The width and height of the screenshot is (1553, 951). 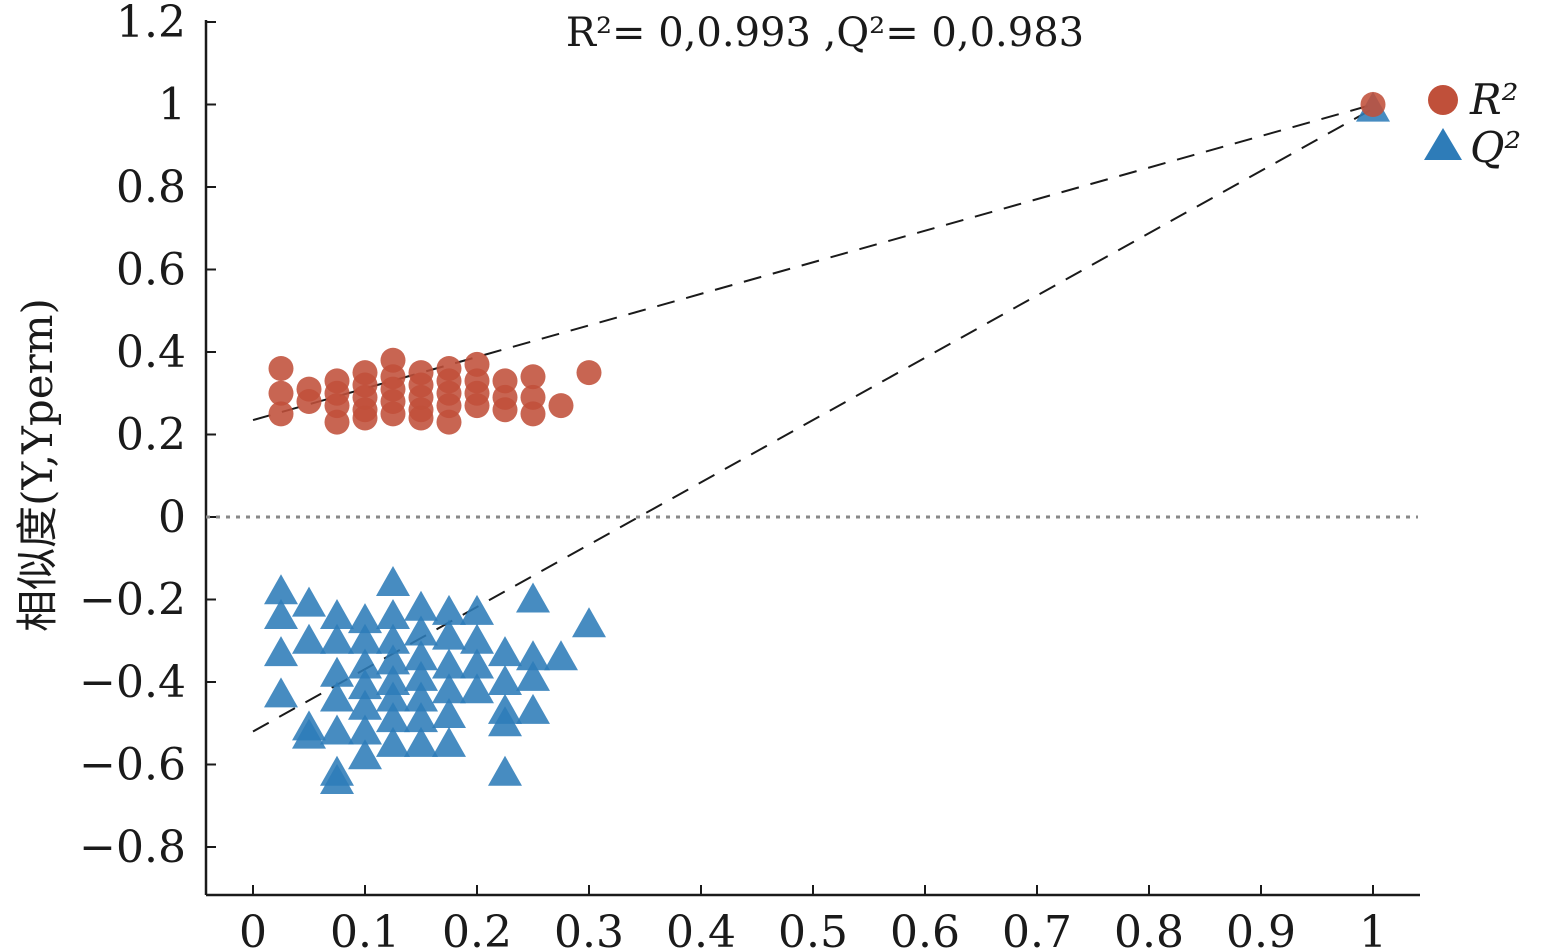 I want to click on x-tick-label: 0.4, so click(x=701, y=929).